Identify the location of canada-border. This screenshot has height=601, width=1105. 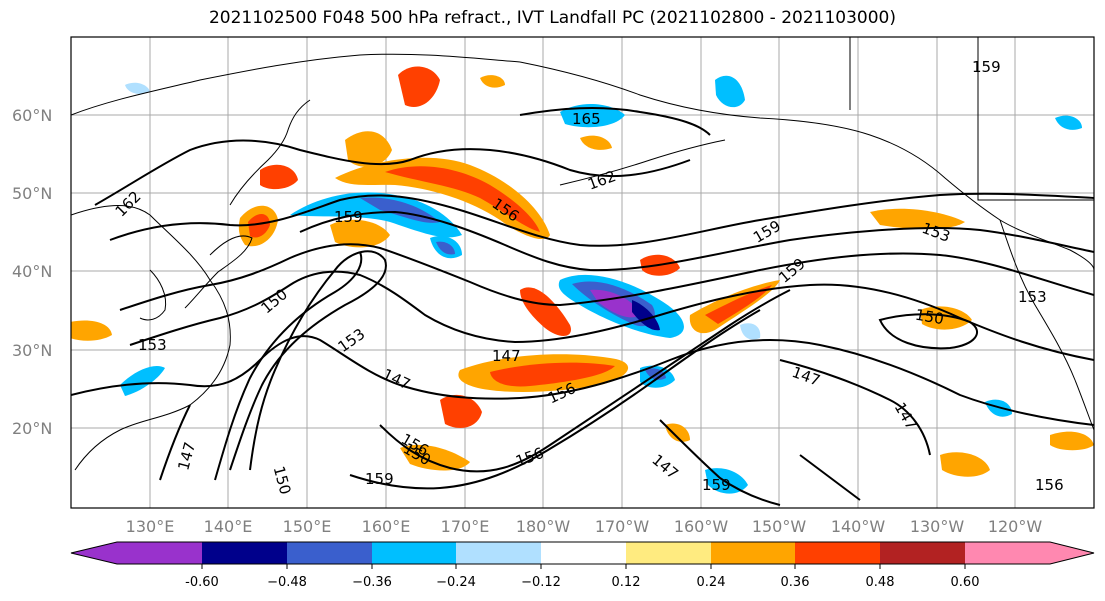
(971, 119).